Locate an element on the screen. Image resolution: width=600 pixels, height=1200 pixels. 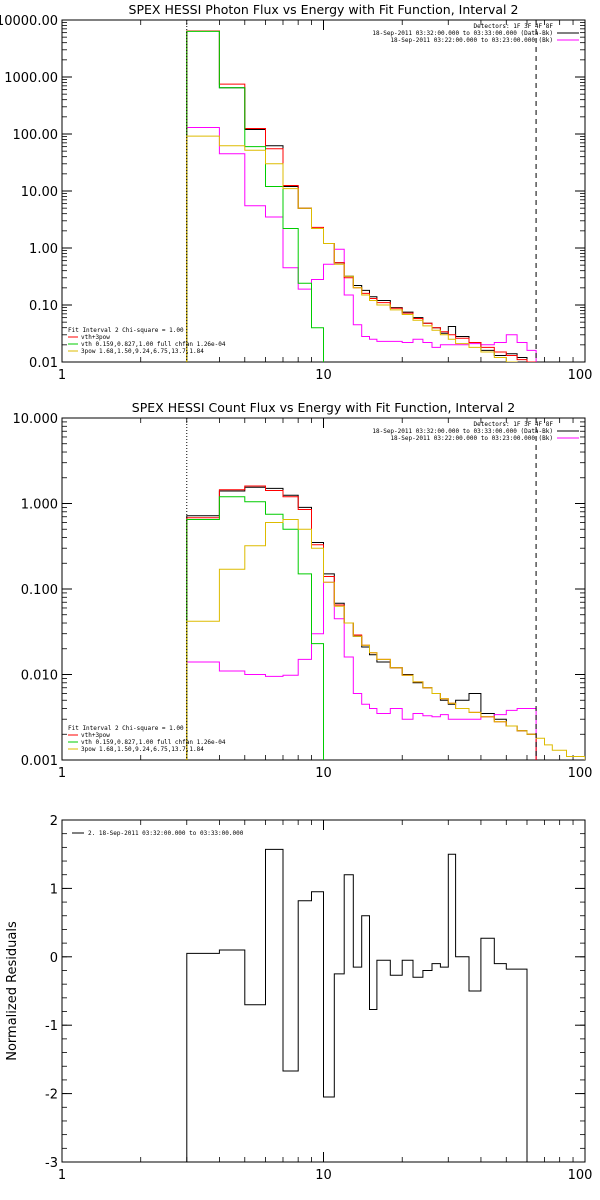
y-tick-label: 100.00 is located at coordinates (36, 135).